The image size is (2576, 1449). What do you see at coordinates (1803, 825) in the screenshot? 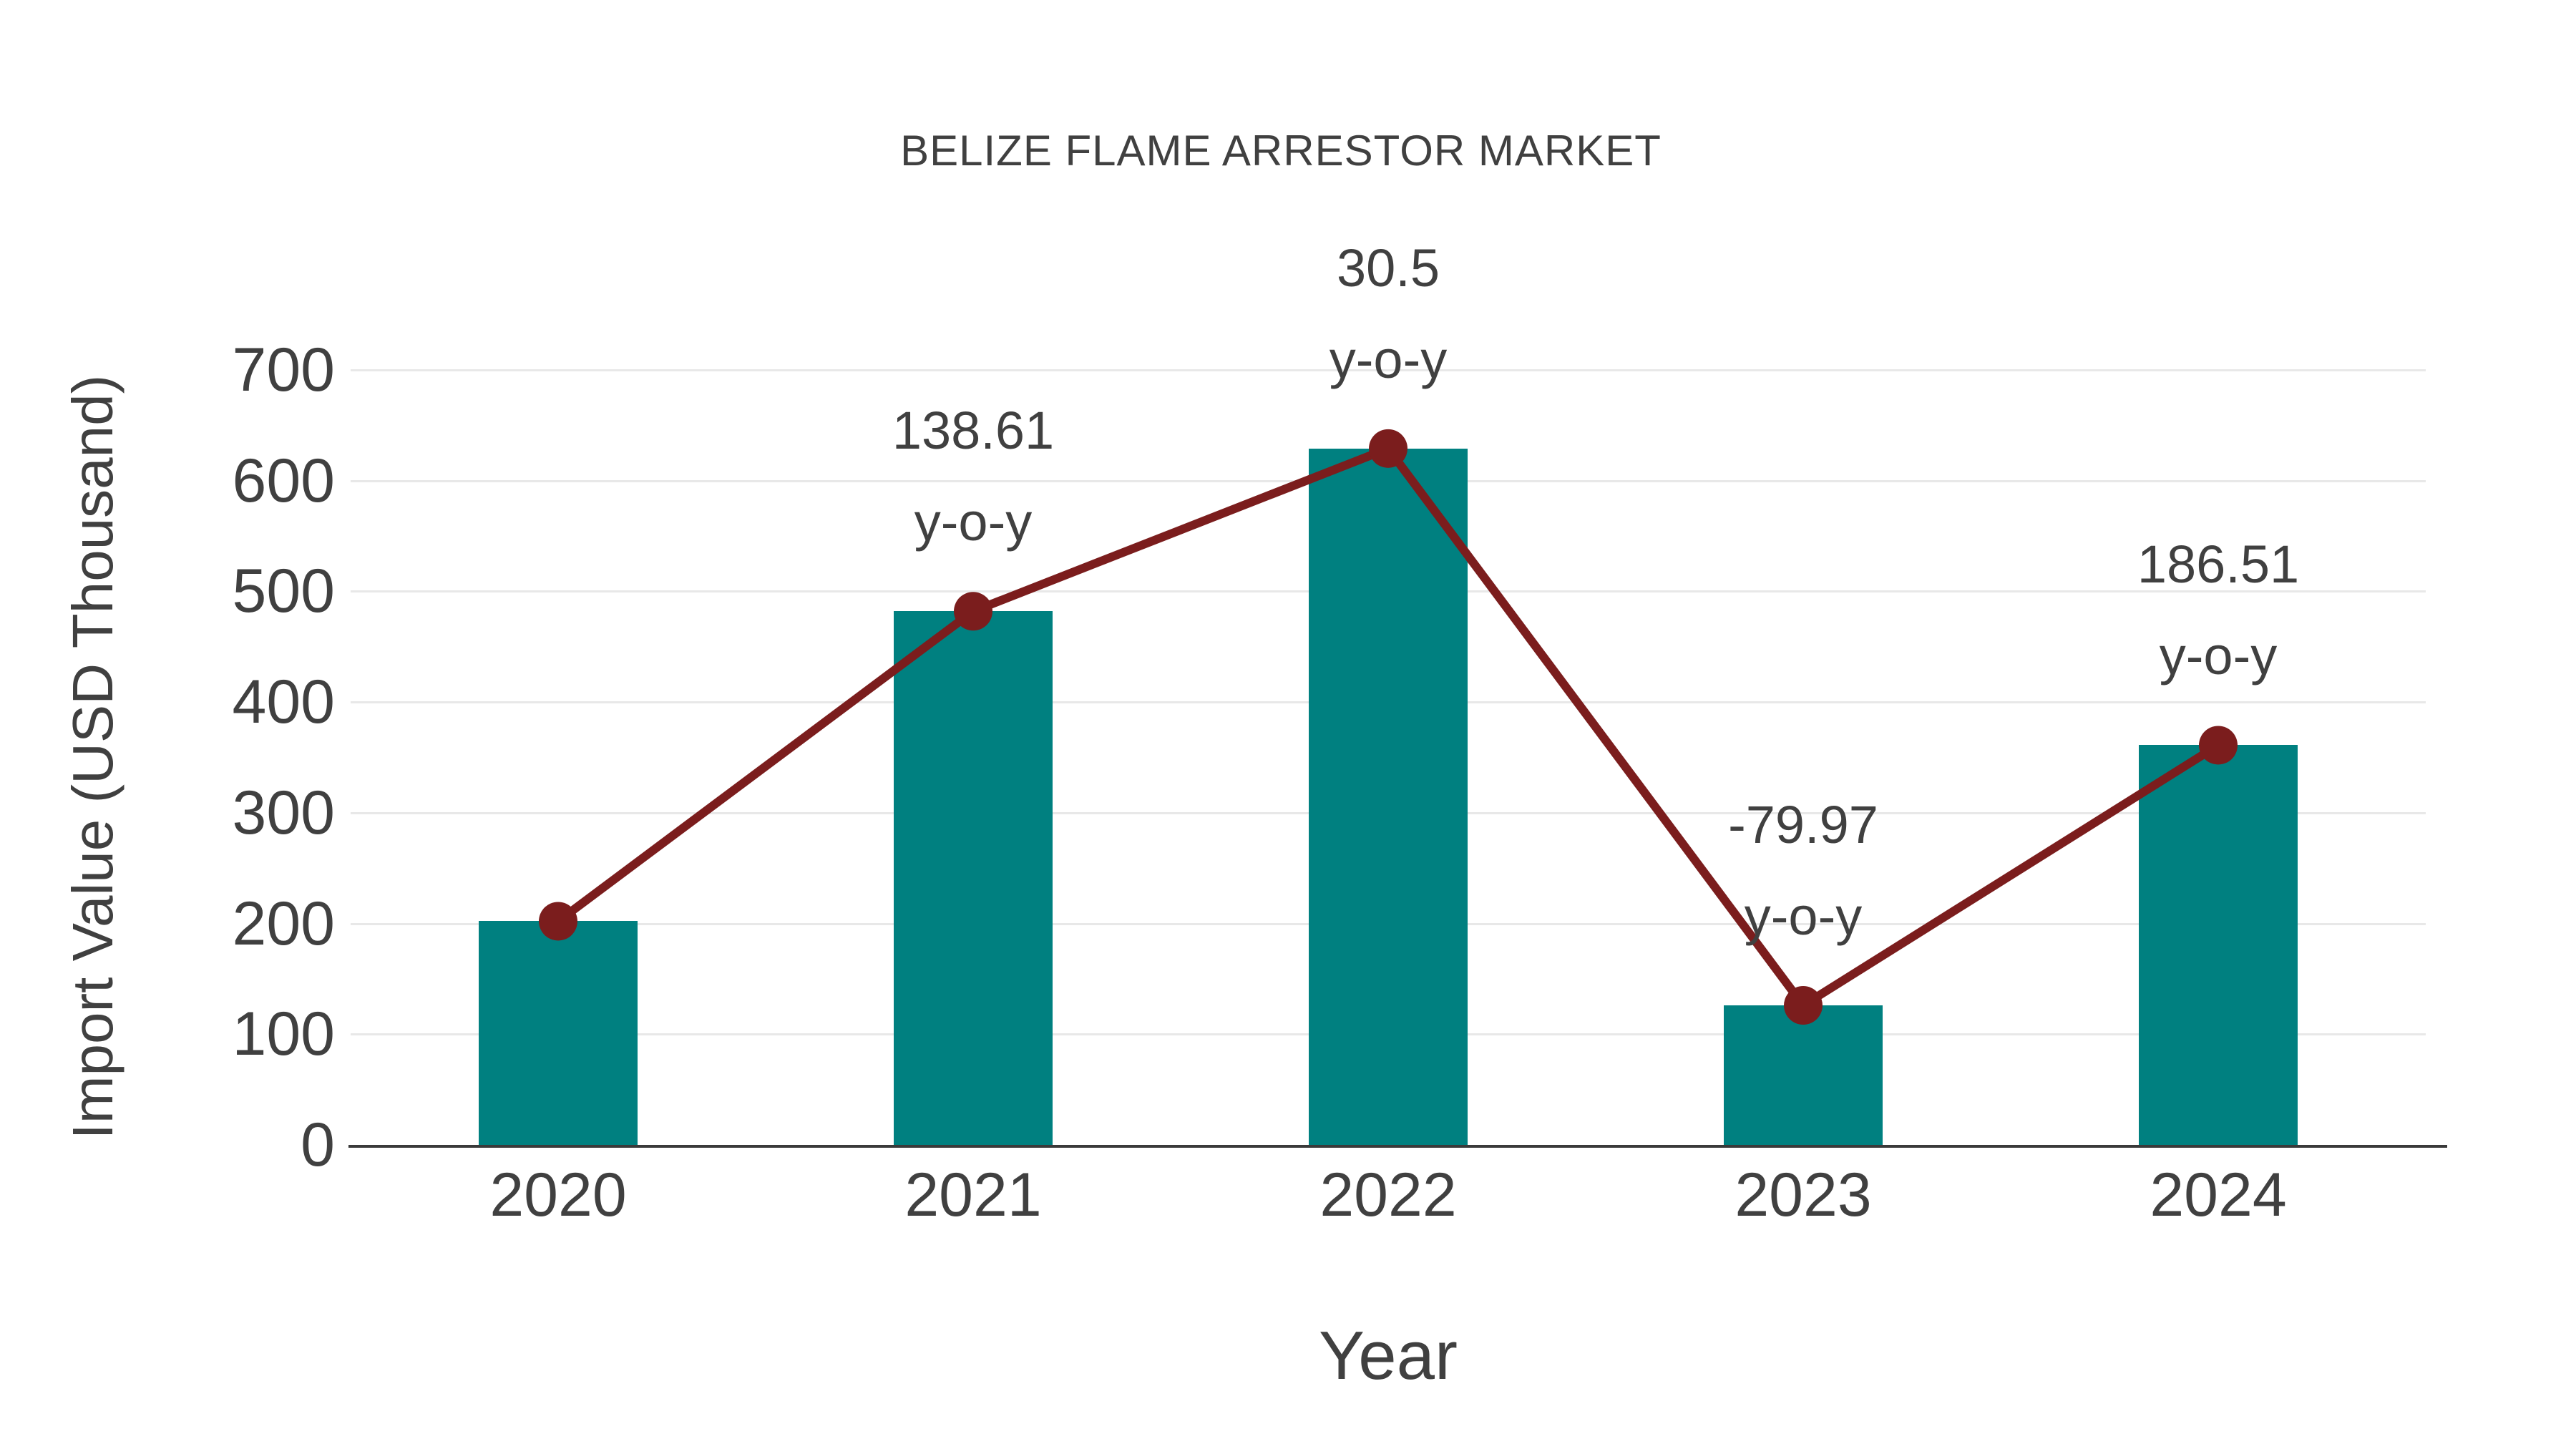
I see `annotation-value-2023: -79.97` at bounding box center [1803, 825].